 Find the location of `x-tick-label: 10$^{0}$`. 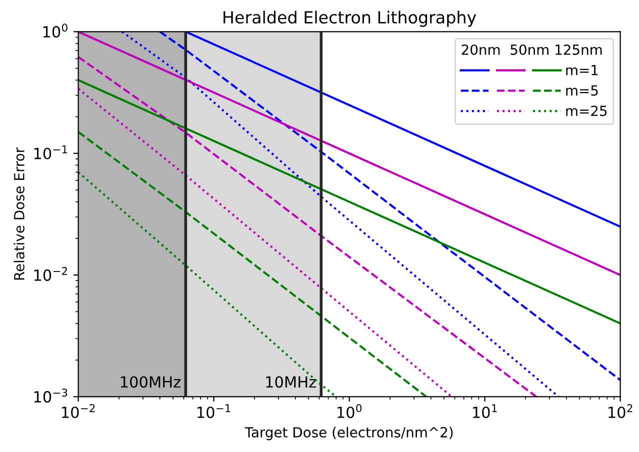

x-tick-label: 10$^{0}$ is located at coordinates (350, 411).